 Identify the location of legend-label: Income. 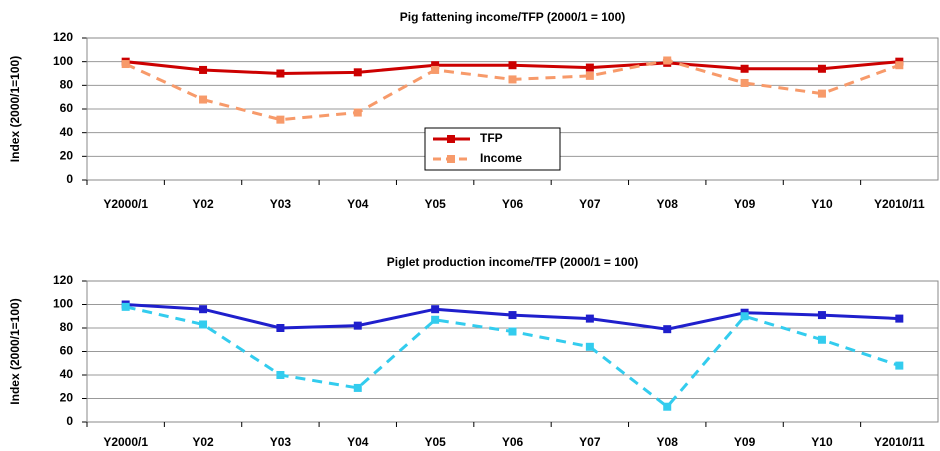
(501, 158).